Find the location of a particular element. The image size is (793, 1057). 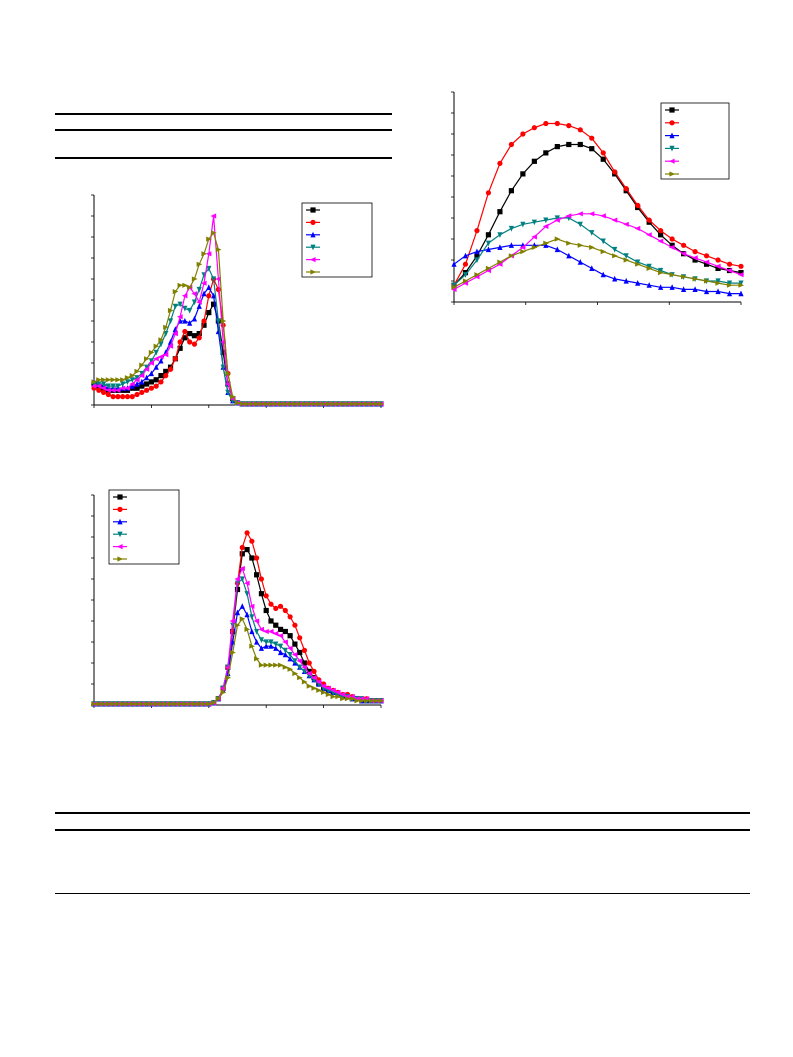

chart-b is located at coordinates (237, 598).